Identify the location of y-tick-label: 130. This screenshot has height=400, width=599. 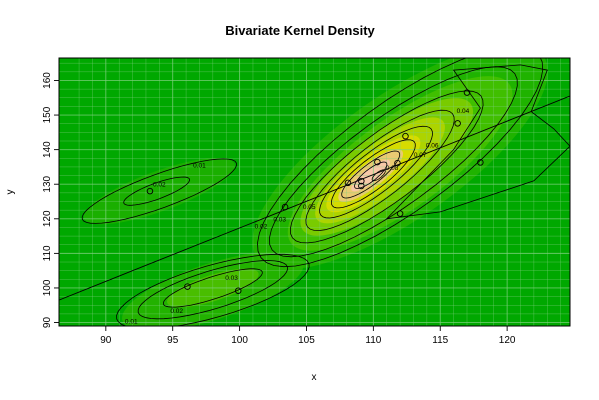
(47, 183).